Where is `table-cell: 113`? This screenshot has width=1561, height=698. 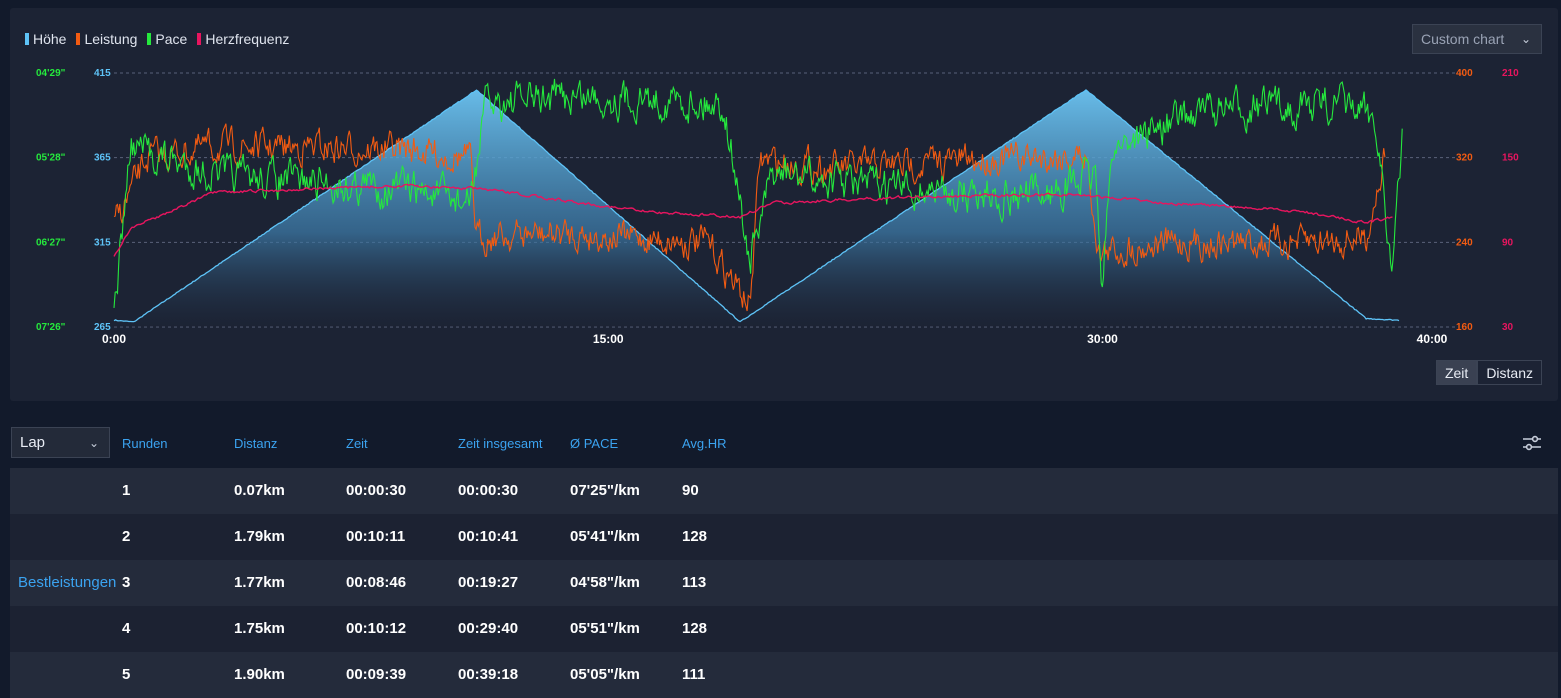 table-cell: 113 is located at coordinates (694, 582).